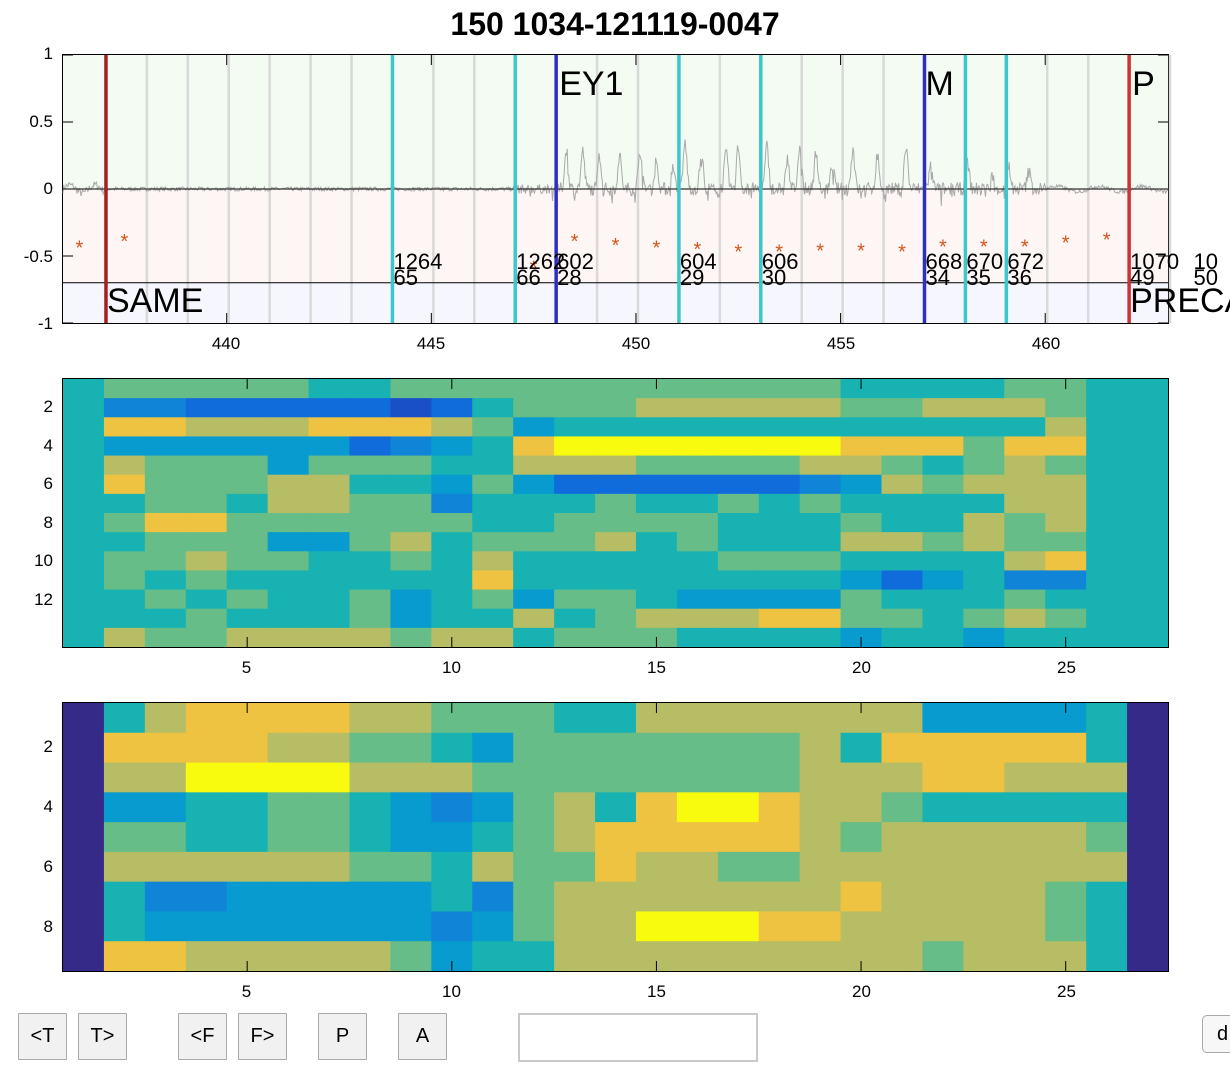  Describe the element at coordinates (692, 277) in the screenshot. I see `number-label: 29` at that location.